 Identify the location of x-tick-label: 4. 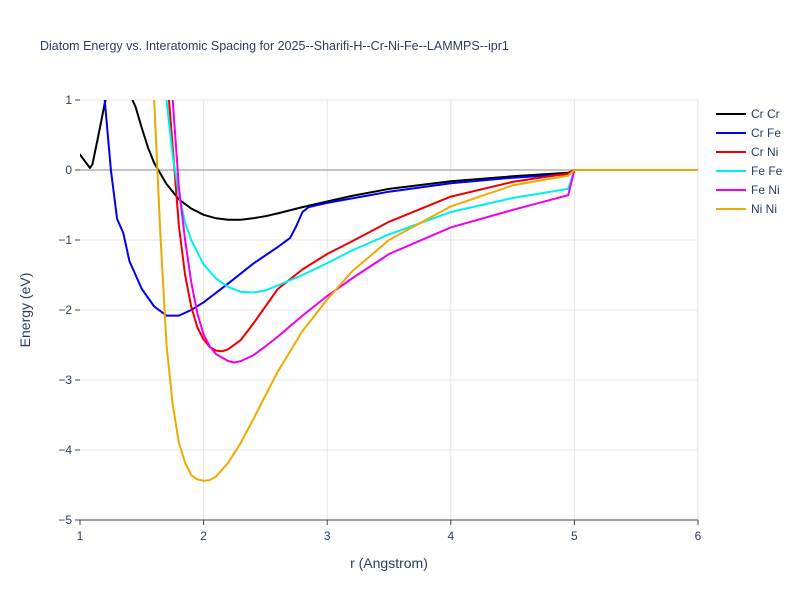
(450, 536).